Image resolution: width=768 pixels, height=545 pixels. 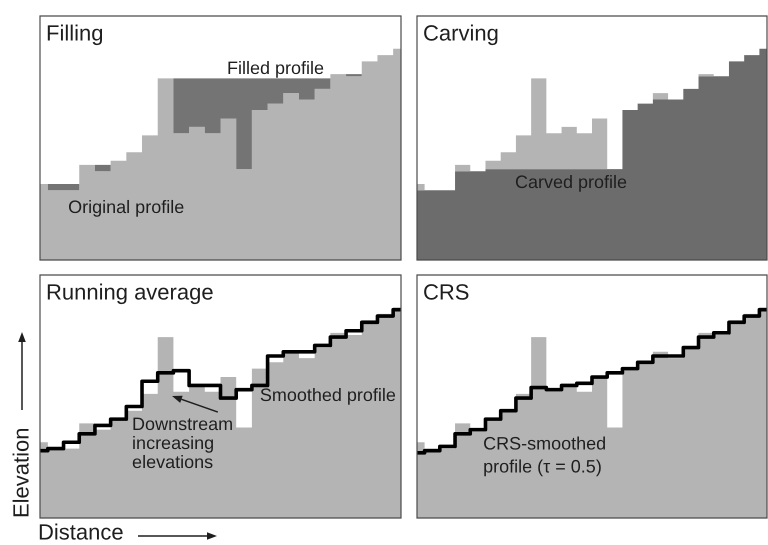 I want to click on series-label: Carved profile, so click(x=571, y=182).